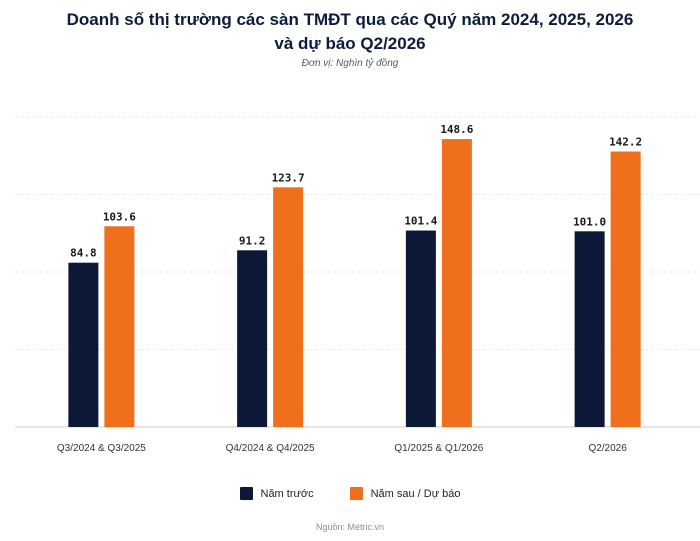 The image size is (700, 541). I want to click on legend-item-current: Năm sau / Dự báo, so click(405, 493).